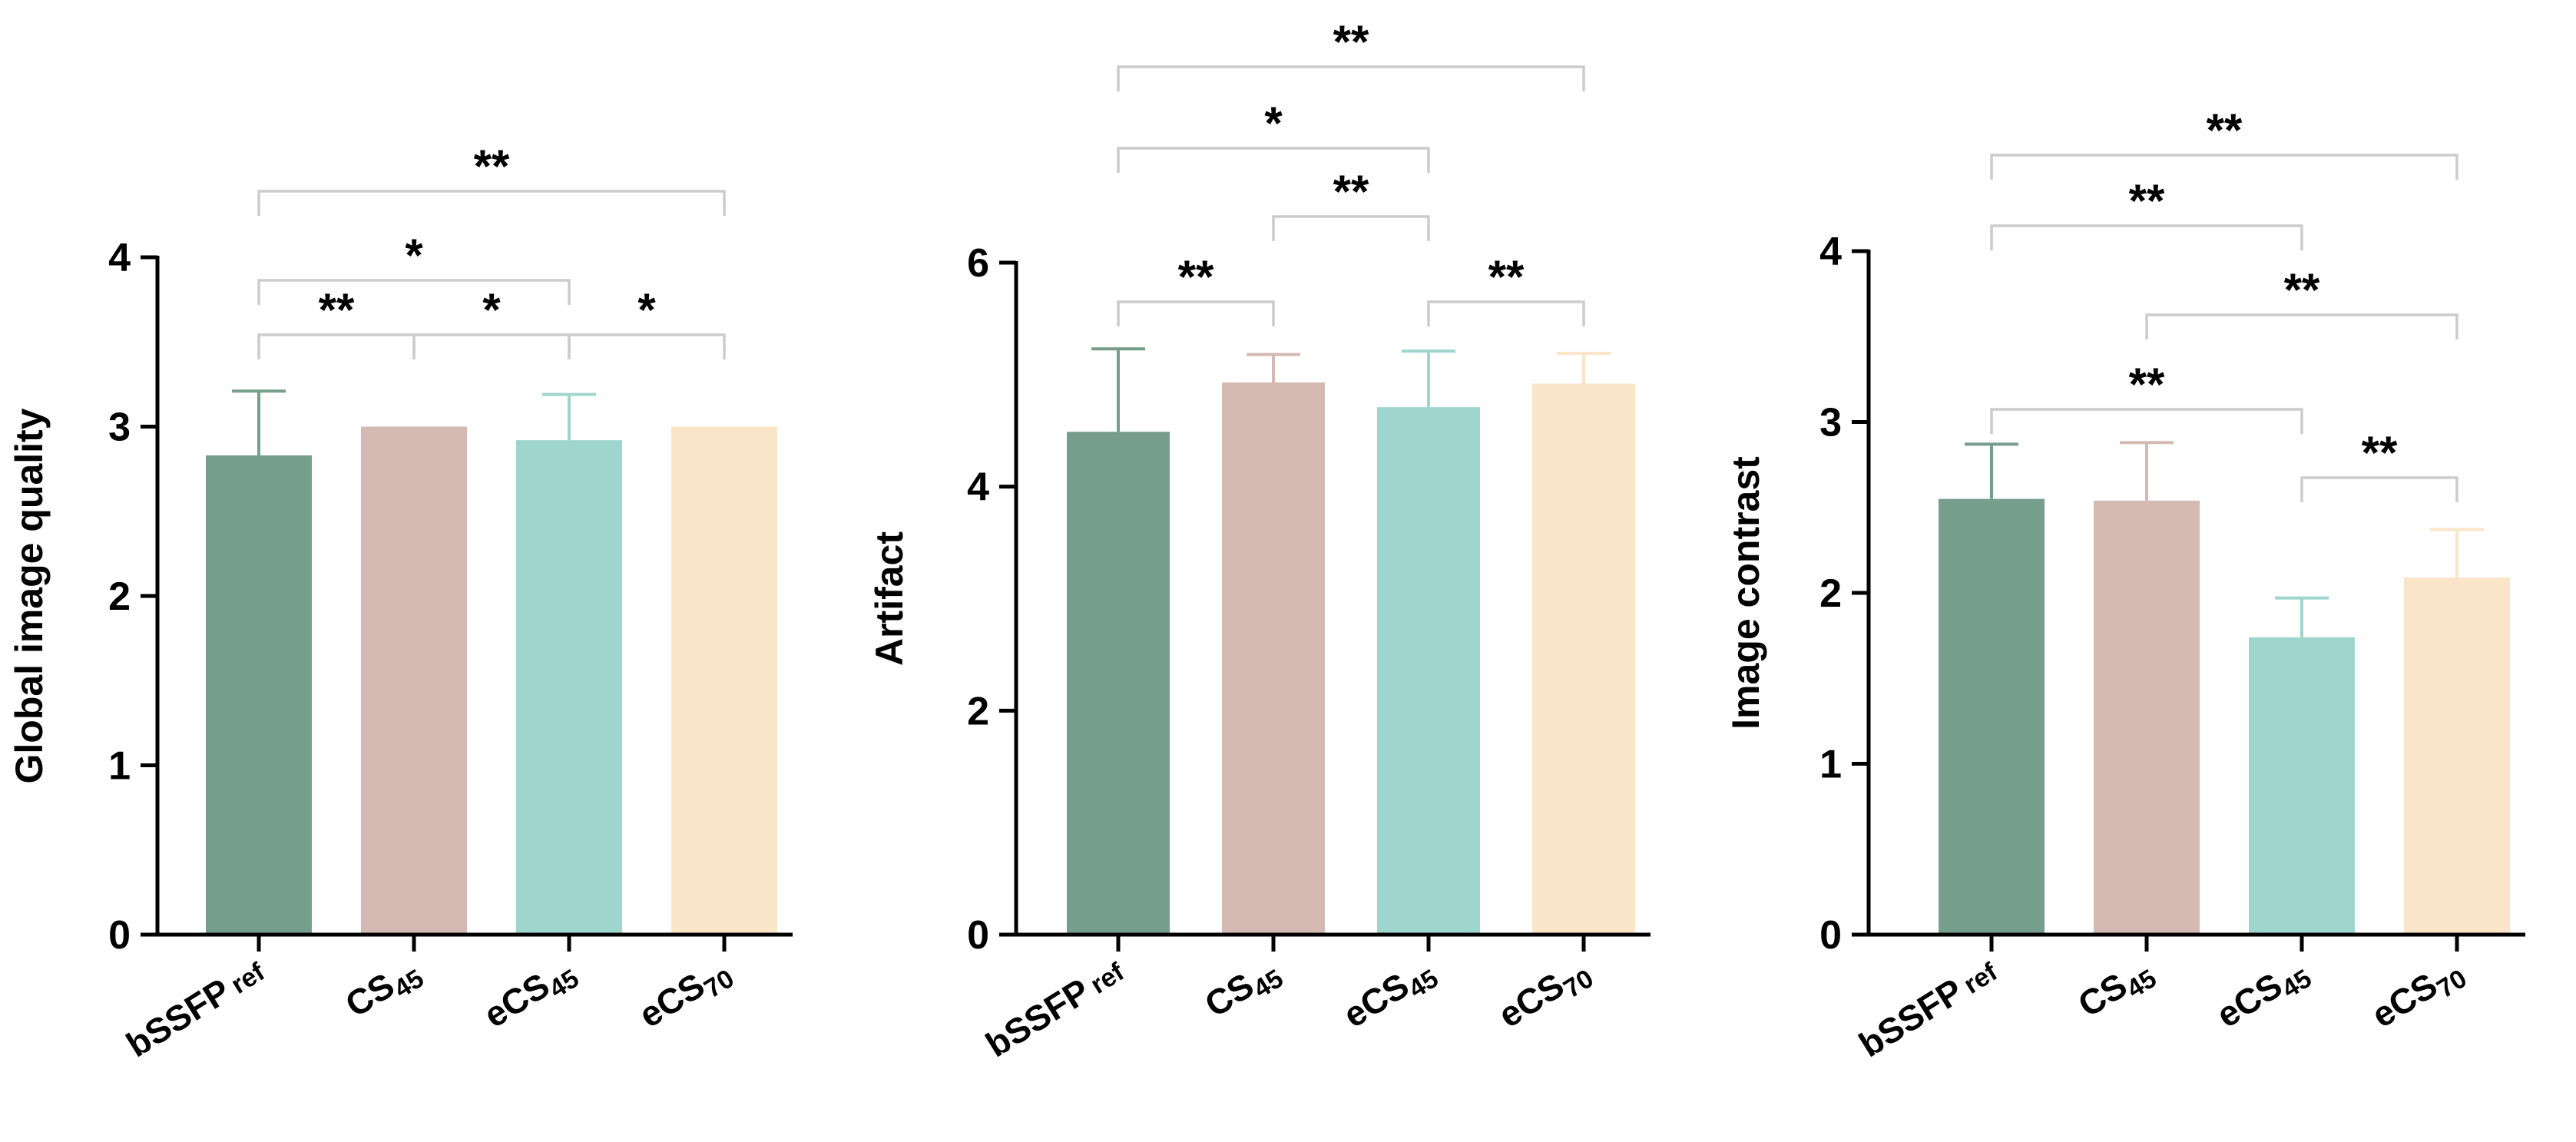  Describe the element at coordinates (29, 595) in the screenshot. I see `y-axis-label: Global image quality` at that location.